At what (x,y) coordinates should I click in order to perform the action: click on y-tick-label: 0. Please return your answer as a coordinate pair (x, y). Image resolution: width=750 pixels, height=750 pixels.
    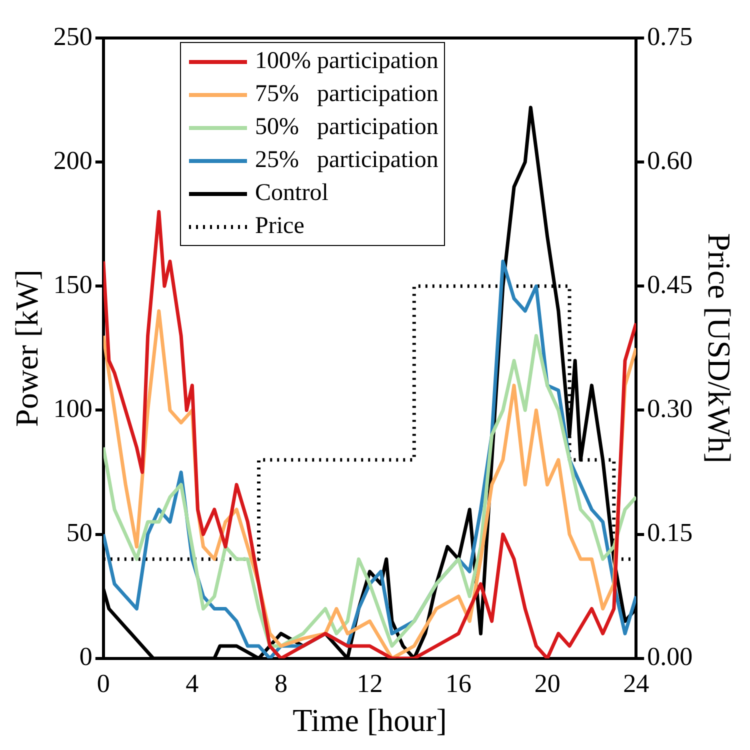
    Looking at the image, I should click on (85, 657).